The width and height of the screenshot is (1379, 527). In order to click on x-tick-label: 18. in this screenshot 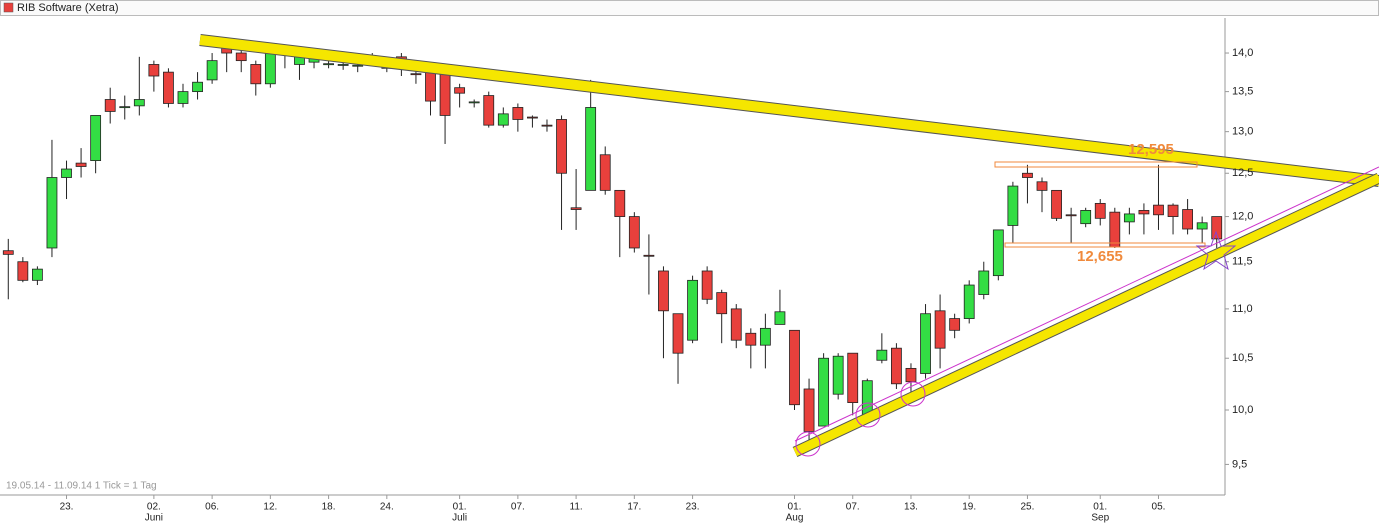, I will do `click(329, 507)`.